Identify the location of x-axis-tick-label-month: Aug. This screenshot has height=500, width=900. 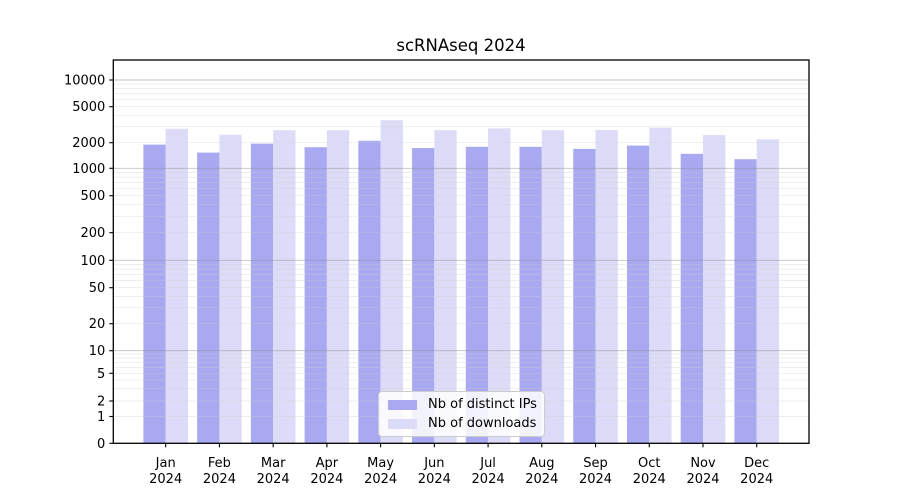
(541, 463).